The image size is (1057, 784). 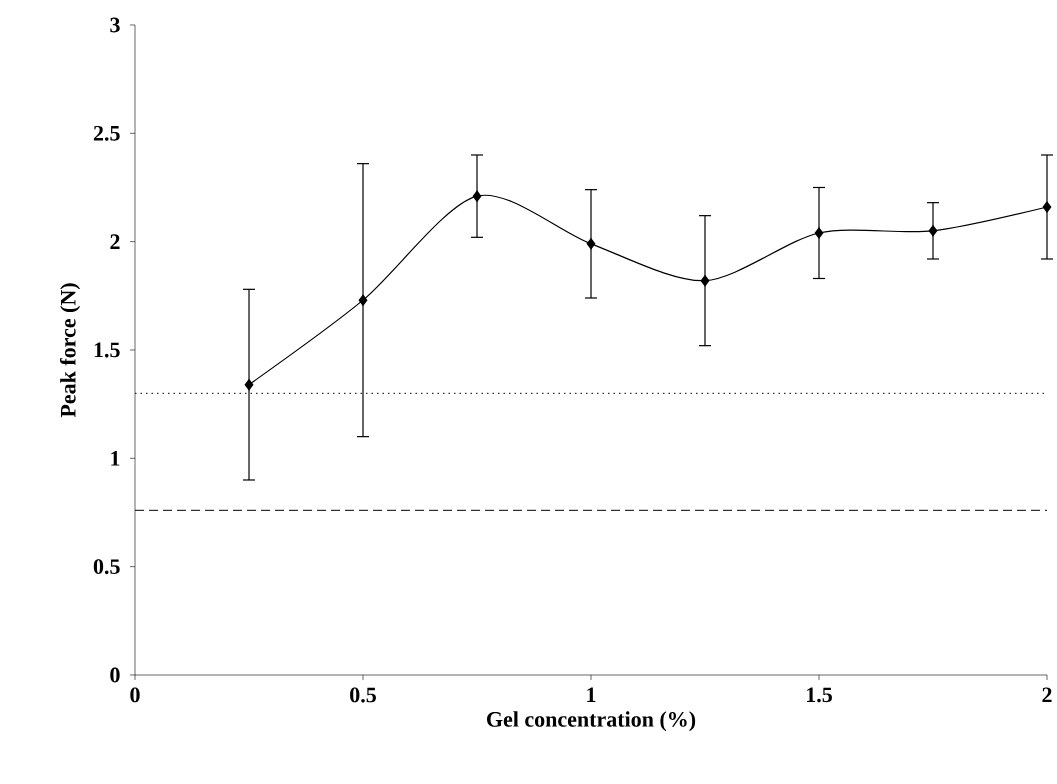 I want to click on y-tick-label: 0.5, so click(x=106, y=567).